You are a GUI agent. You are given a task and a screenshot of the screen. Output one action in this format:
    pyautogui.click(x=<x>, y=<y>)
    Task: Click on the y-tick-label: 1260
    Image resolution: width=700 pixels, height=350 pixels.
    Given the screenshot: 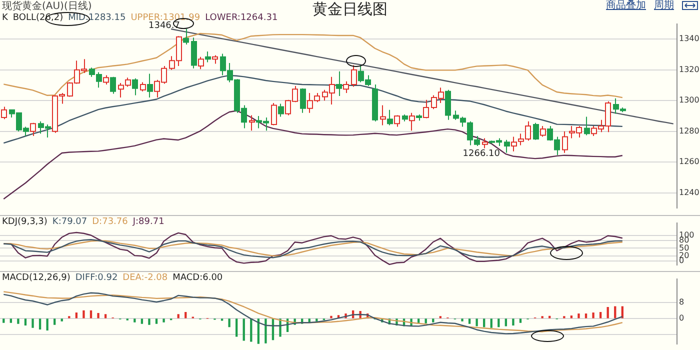 What is the action you would take?
    pyautogui.click(x=689, y=161)
    